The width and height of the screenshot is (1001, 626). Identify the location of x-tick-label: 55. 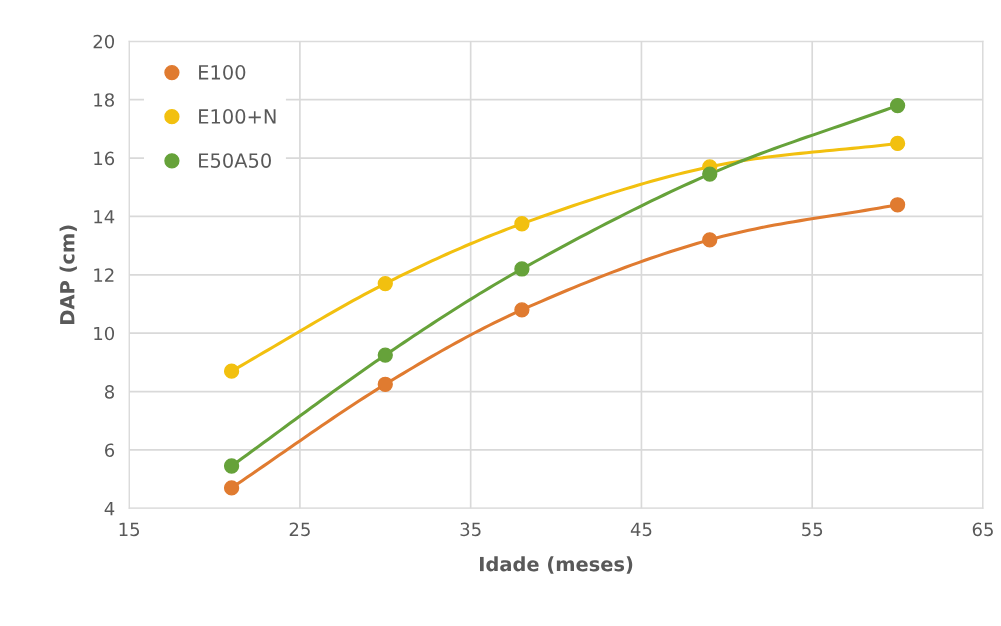
(812, 529).